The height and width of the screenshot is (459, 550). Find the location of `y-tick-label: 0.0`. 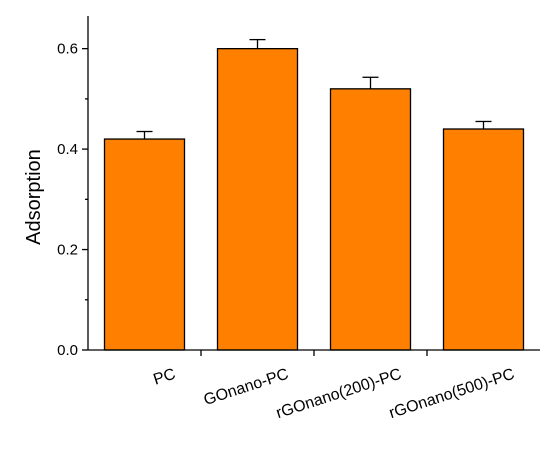

y-tick-label: 0.0 is located at coordinates (67, 350).